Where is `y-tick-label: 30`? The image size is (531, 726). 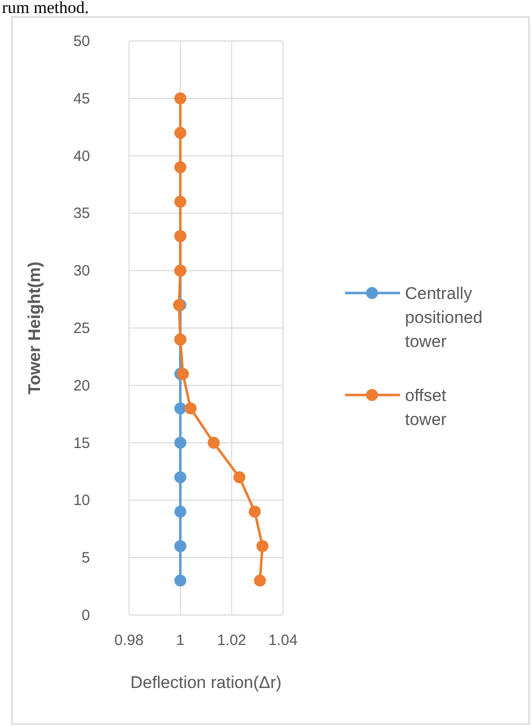 y-tick-label: 30 is located at coordinates (81, 271).